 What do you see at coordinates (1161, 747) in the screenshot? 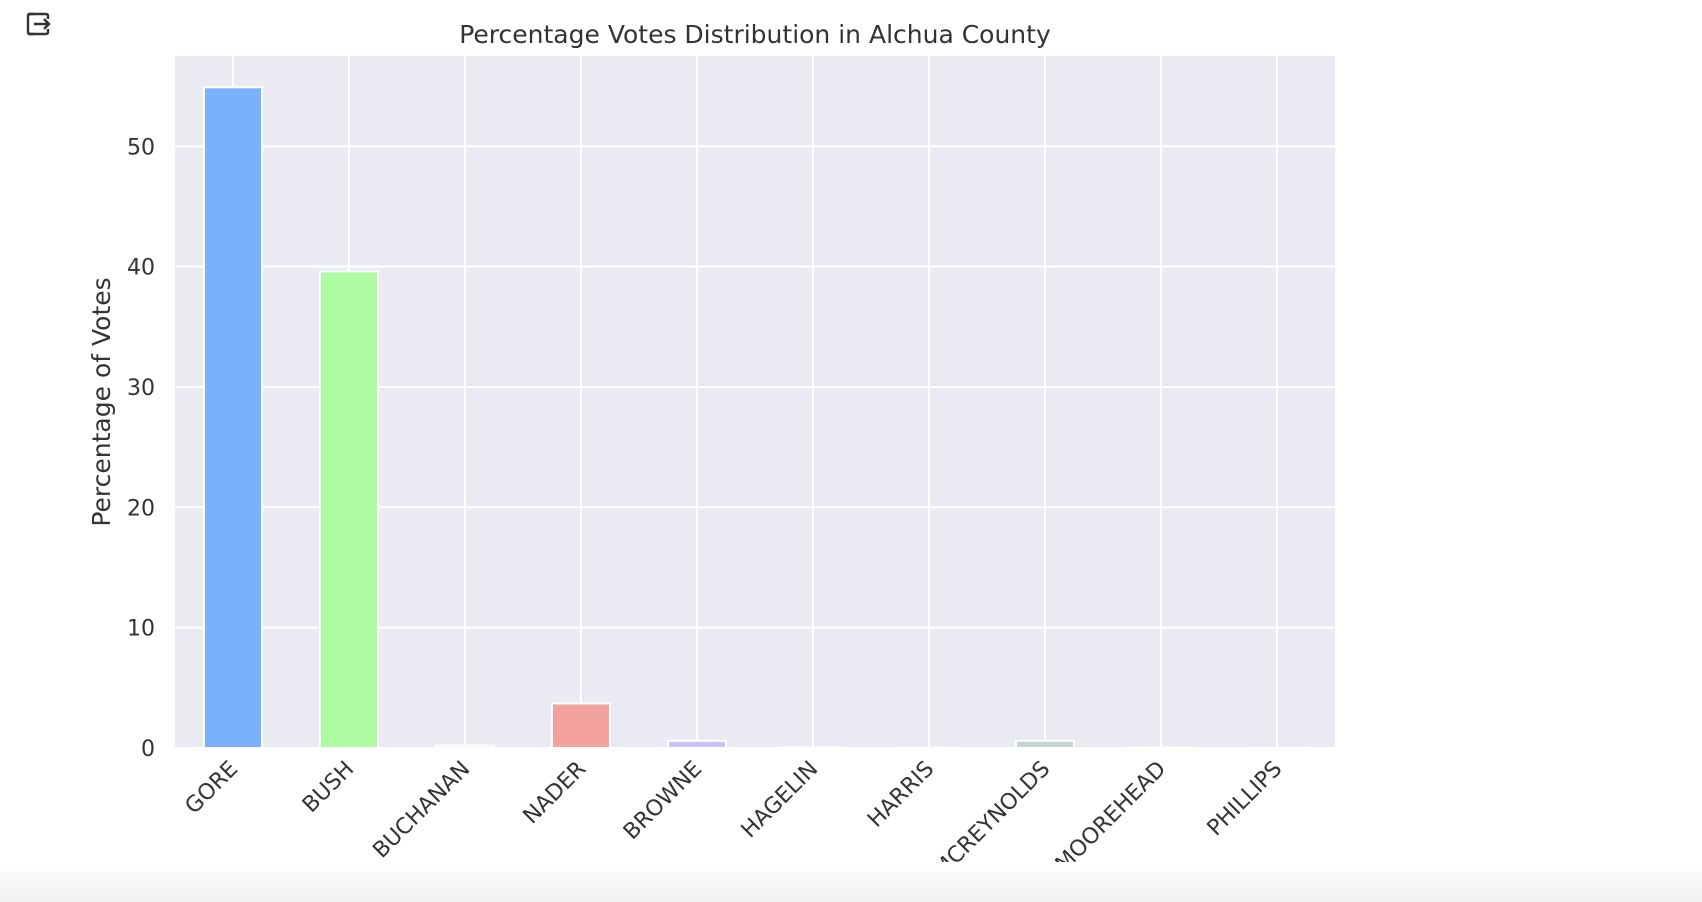
I see `bar-moorehead` at bounding box center [1161, 747].